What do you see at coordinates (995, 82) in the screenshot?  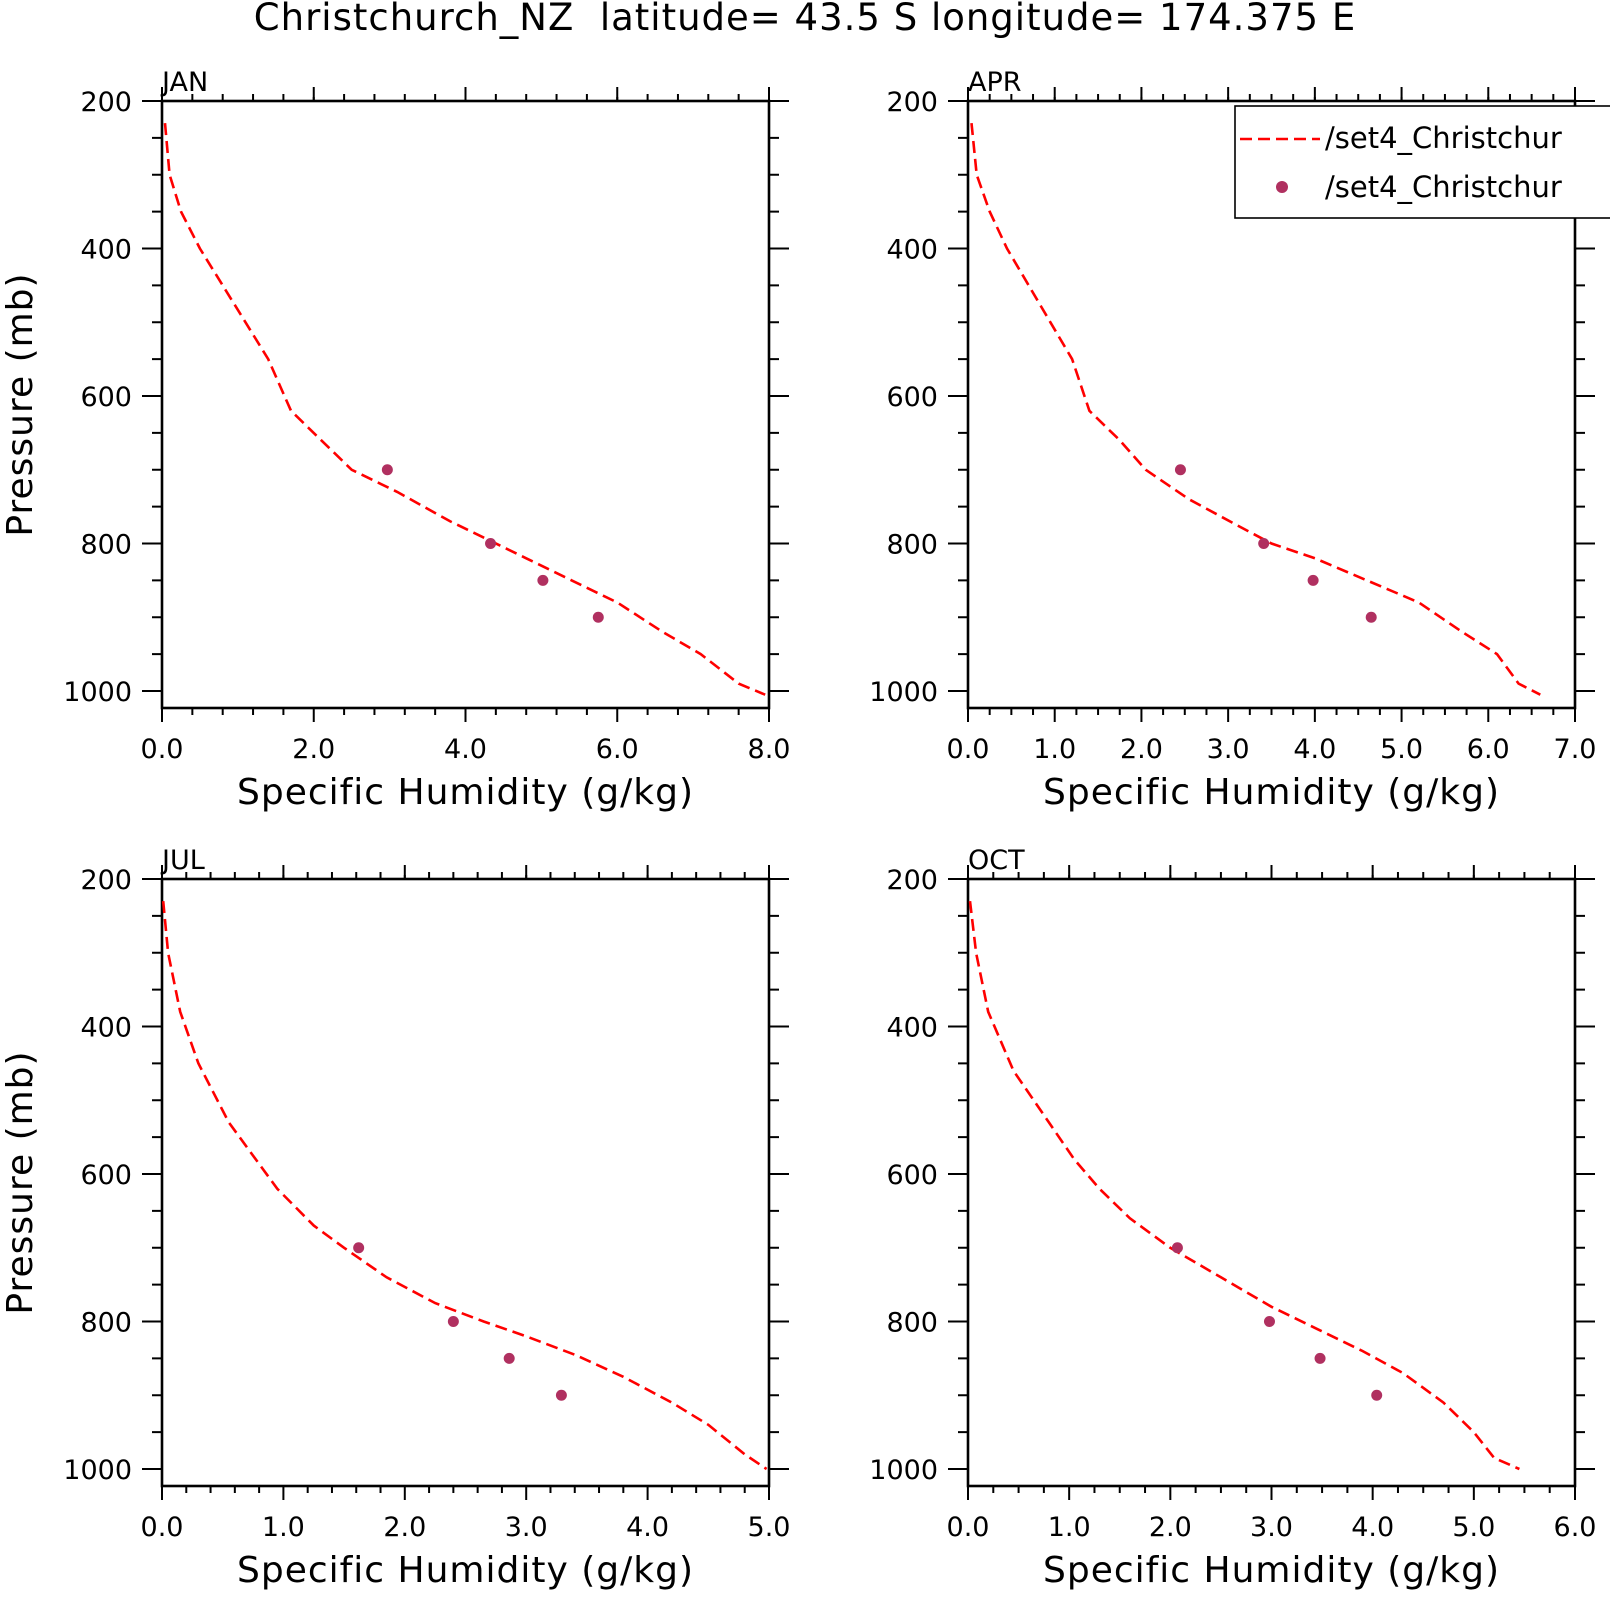 I see `panel-title: APR` at bounding box center [995, 82].